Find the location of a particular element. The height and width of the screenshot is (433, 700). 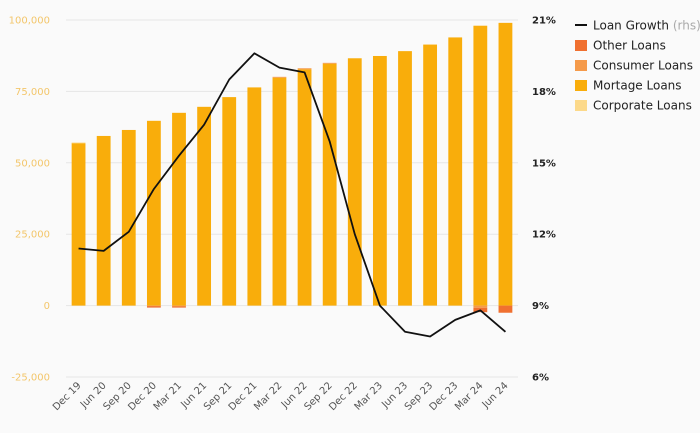

legend-item-corporate-loans: Corporate Loans is located at coordinates (633, 106).